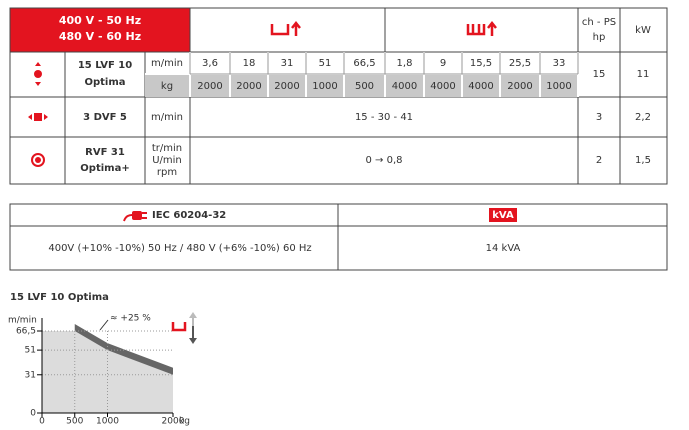 This screenshot has width=689, height=430. I want to click on boost-band, so click(123, 349).